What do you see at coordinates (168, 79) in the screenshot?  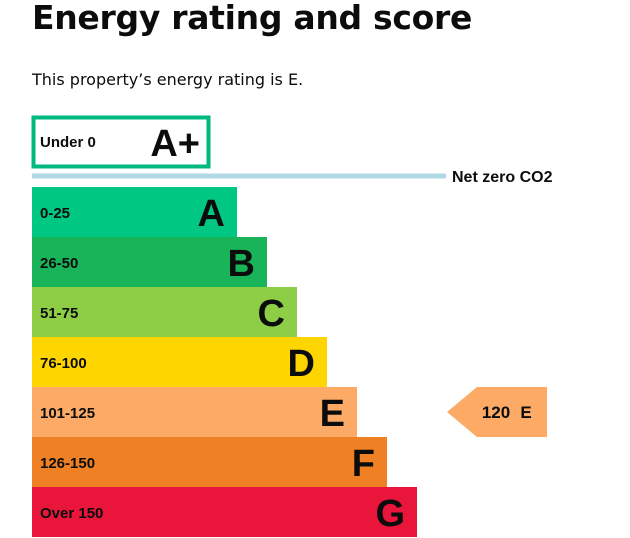 I see `rating-summary: This property’s energy rating is E.` at bounding box center [168, 79].